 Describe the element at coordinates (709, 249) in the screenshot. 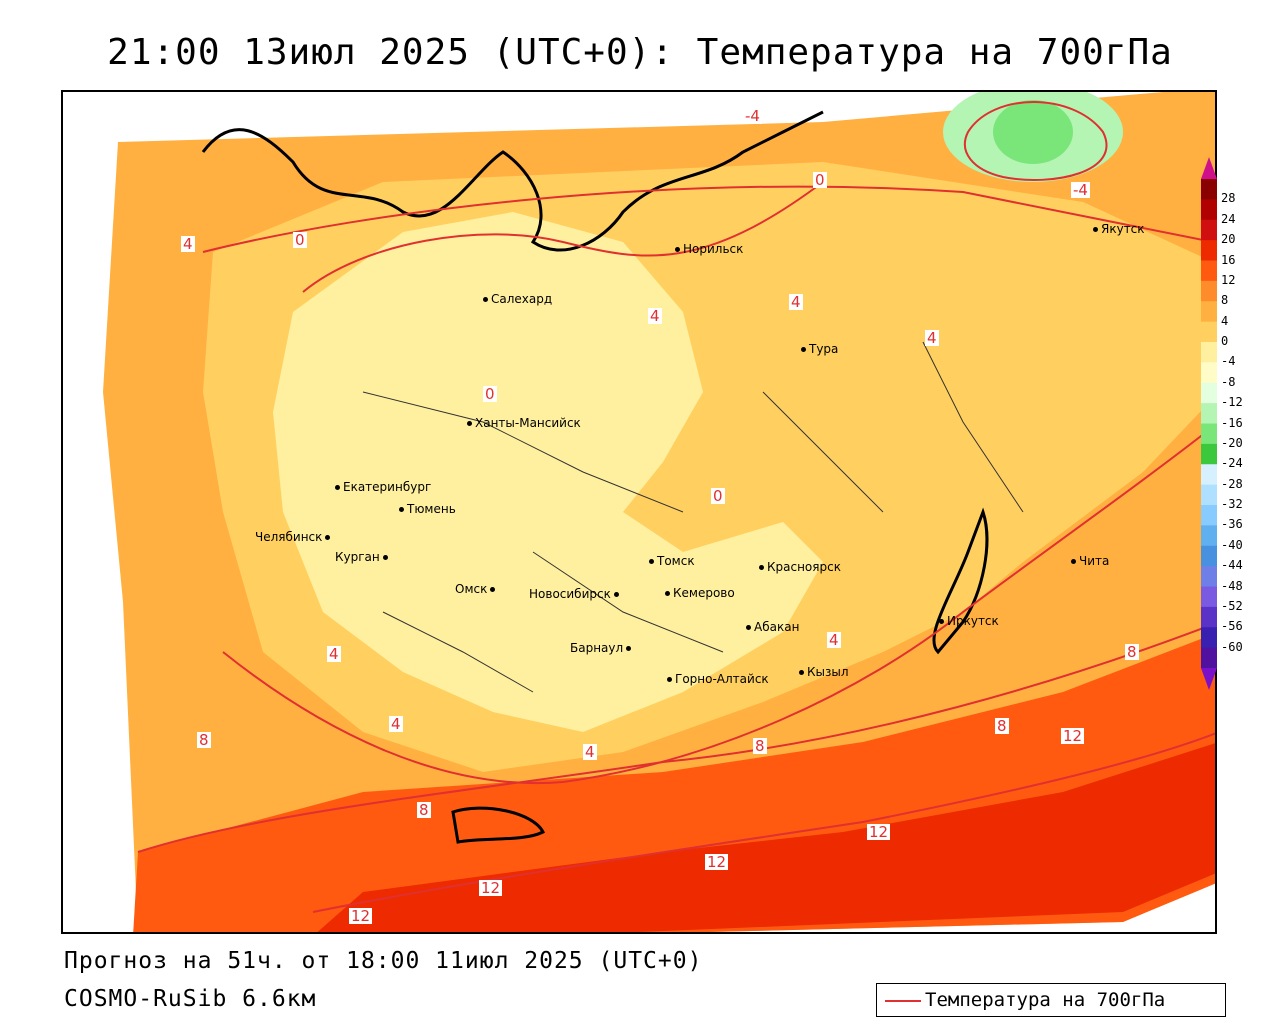

I see `city-norilsk: Норильск` at that location.